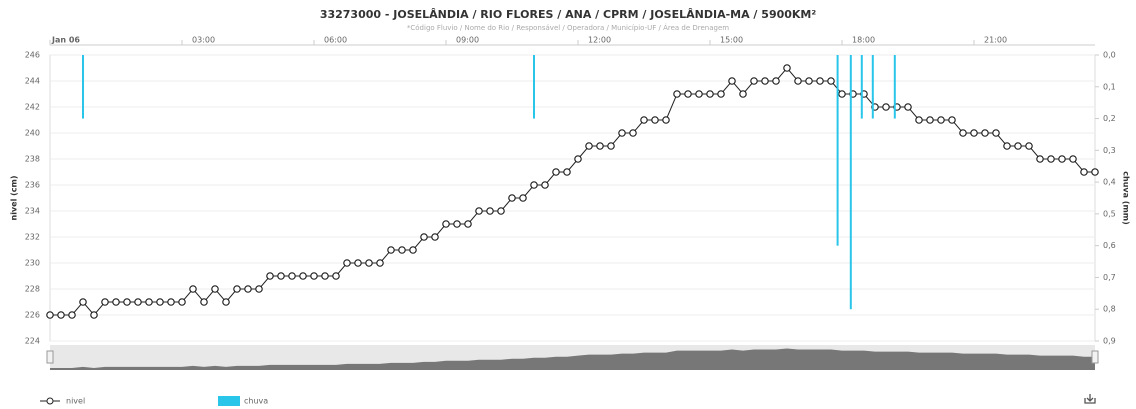 The image size is (1136, 409). What do you see at coordinates (32, 211) in the screenshot?
I see `y-tick-label: 234` at bounding box center [32, 211].